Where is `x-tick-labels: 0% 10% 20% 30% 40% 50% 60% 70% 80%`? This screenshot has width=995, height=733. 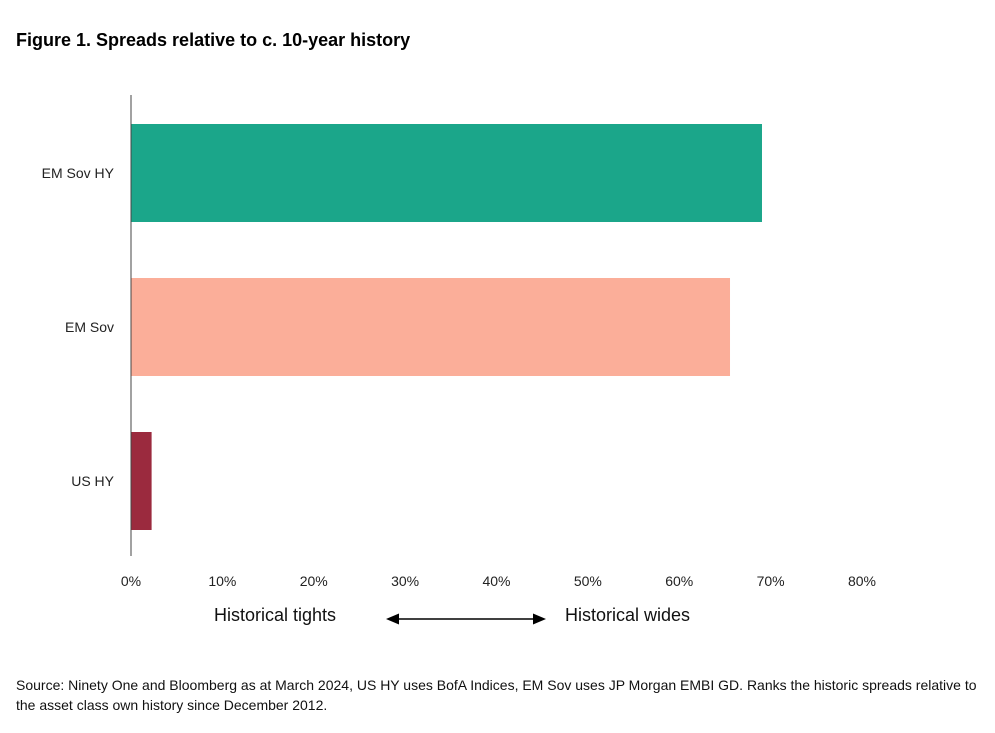
x-tick-labels: 0% 10% 20% 30% 40% 50% 60% 70% 80% is located at coordinates (498, 581).